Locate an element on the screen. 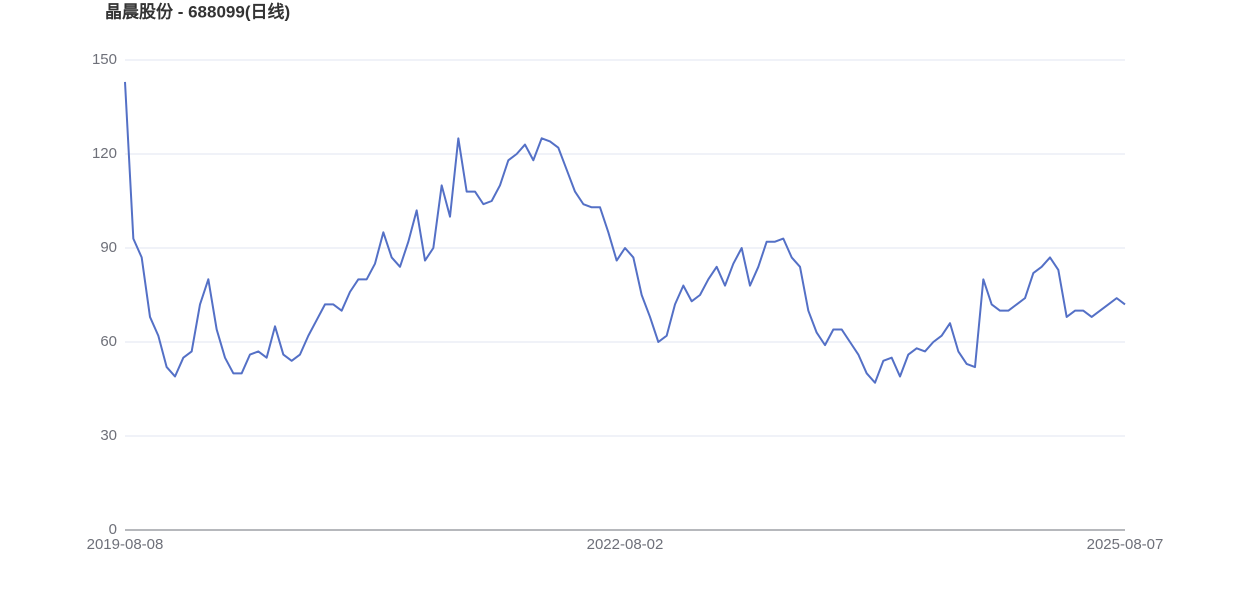 This screenshot has width=1250, height=600. x-tick-label: 2019-08-08 is located at coordinates (125, 544).